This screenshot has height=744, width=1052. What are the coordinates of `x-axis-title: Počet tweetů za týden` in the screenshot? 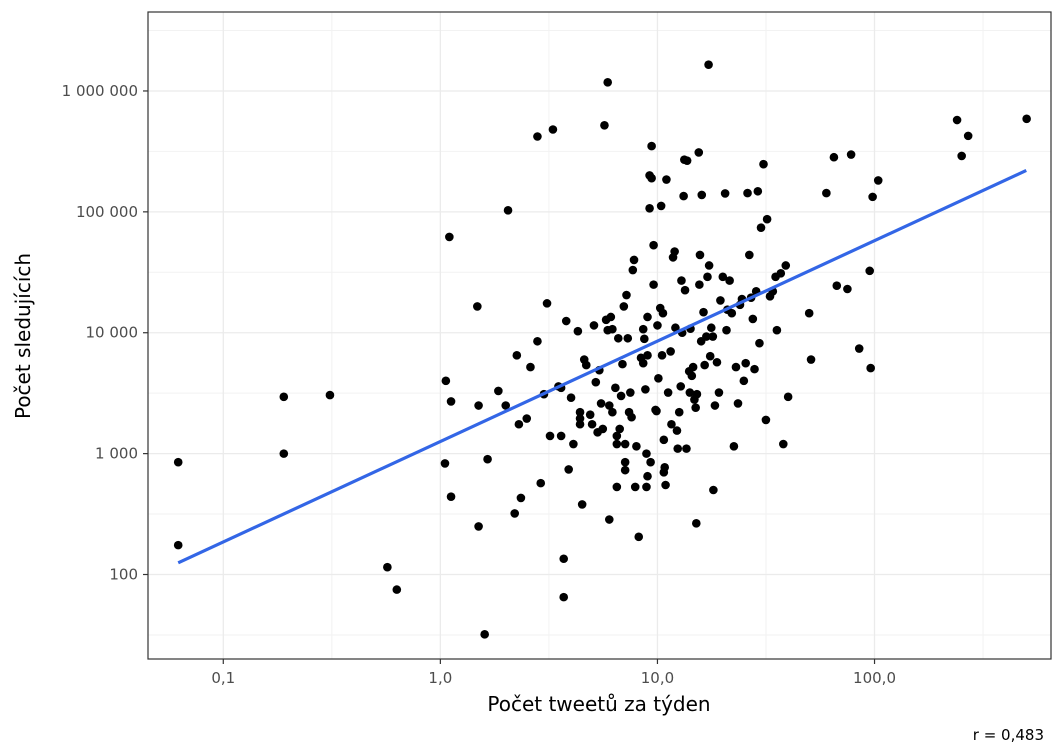 It's located at (598, 704).